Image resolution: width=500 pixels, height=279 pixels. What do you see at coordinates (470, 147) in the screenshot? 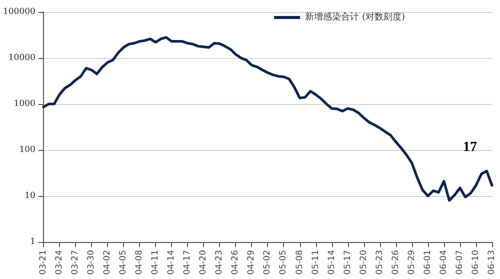
I see `annotation: 17` at bounding box center [470, 147].